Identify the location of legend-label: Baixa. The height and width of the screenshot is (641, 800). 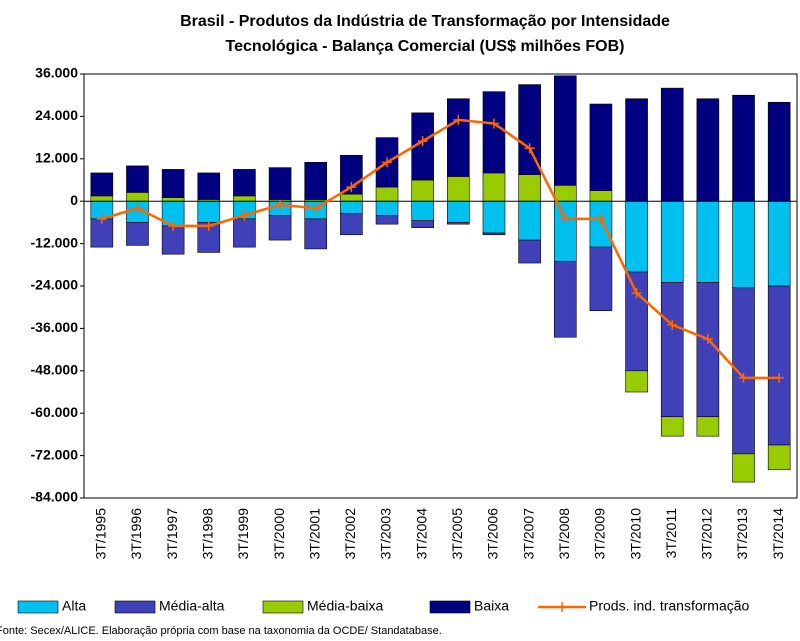
(491, 606).